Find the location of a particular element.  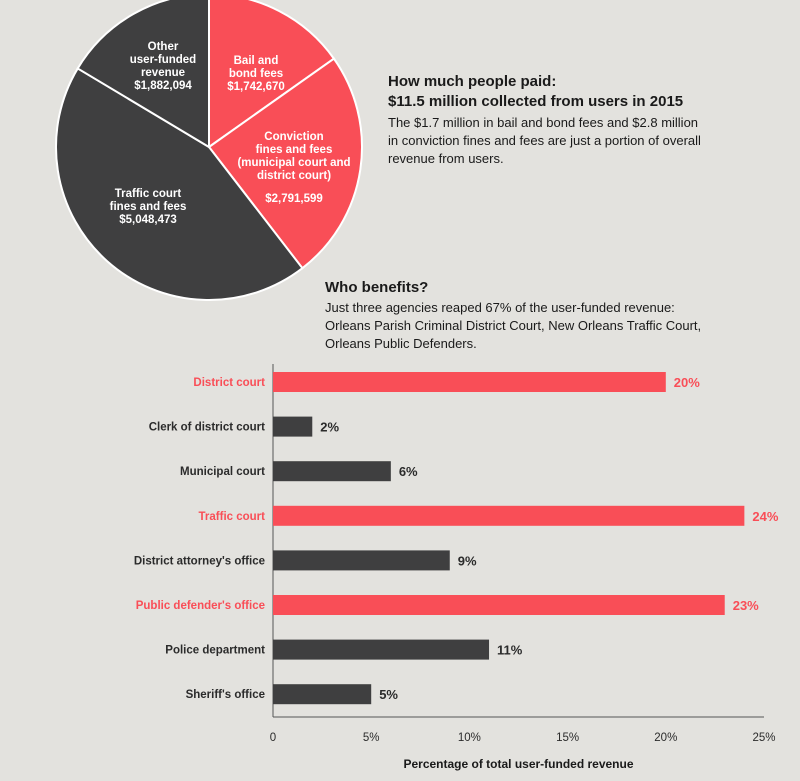

paid-heading: How much people paid: is located at coordinates (472, 81).